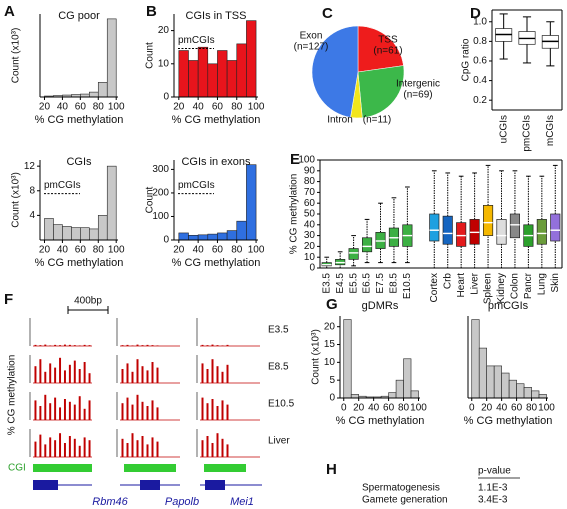 The width and height of the screenshot is (567, 509). I want to click on y-tick-label: 60, so click(310, 203).